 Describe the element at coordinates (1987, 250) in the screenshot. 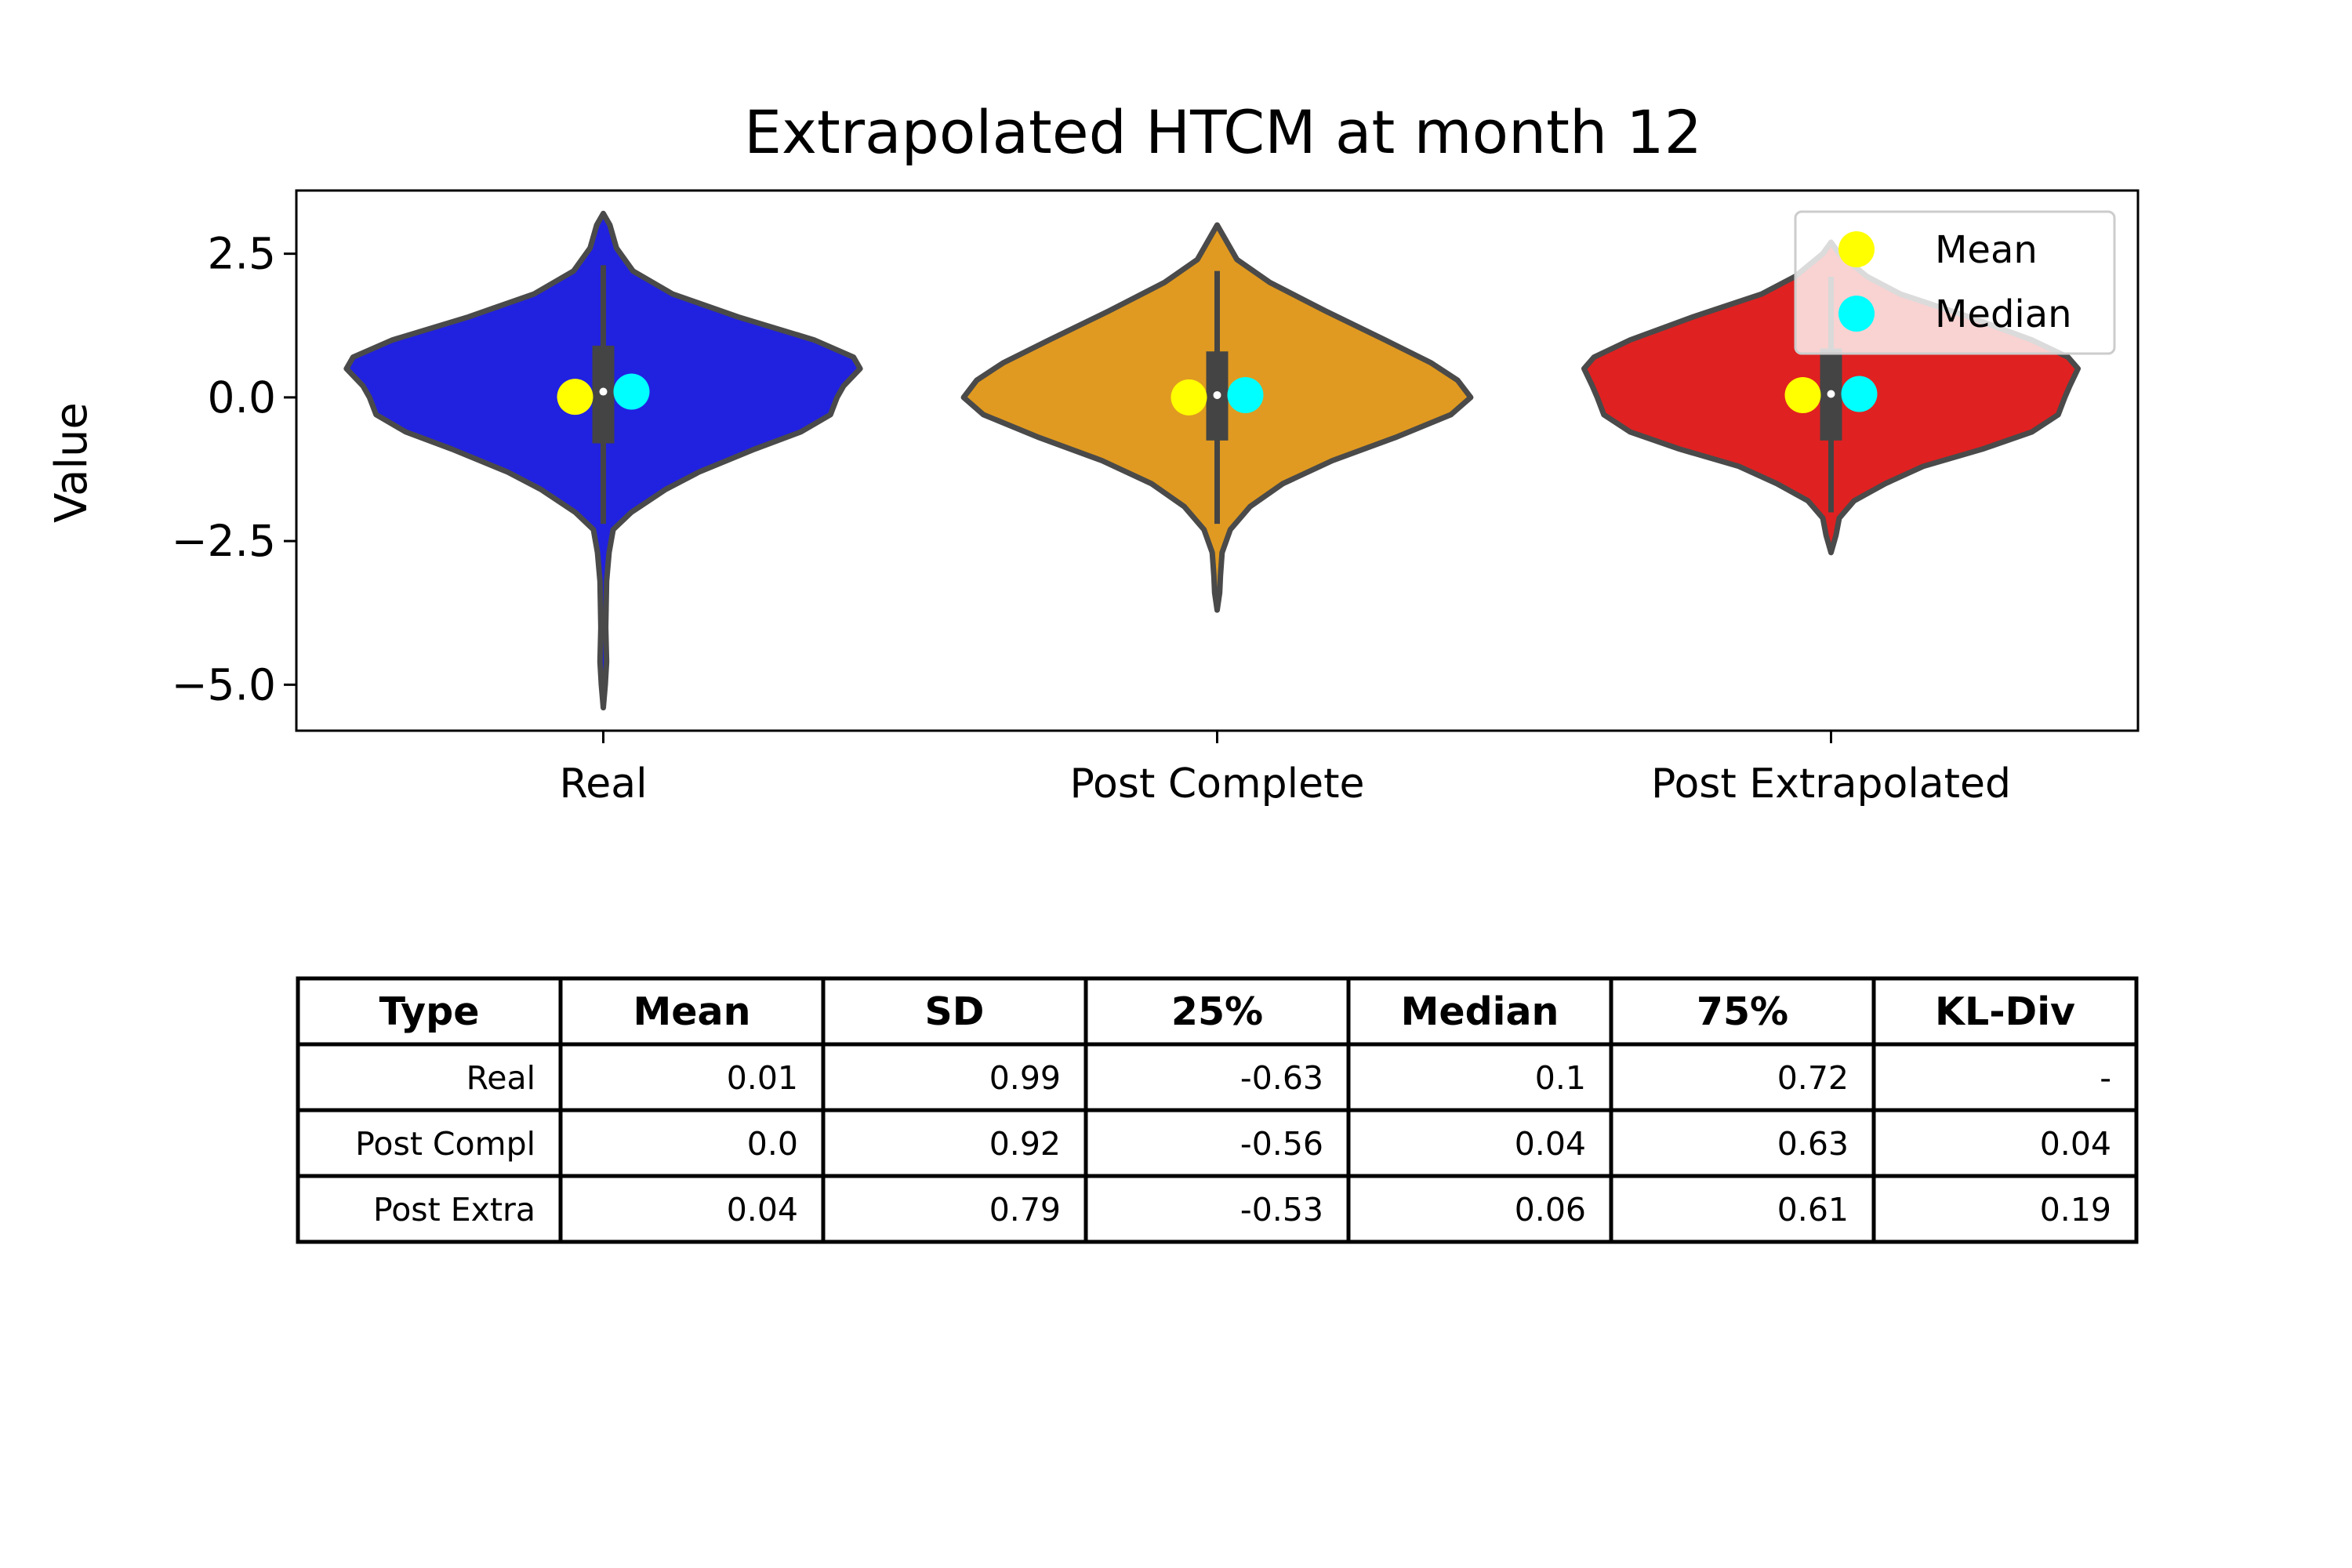

I see `legend-label: Mean` at that location.